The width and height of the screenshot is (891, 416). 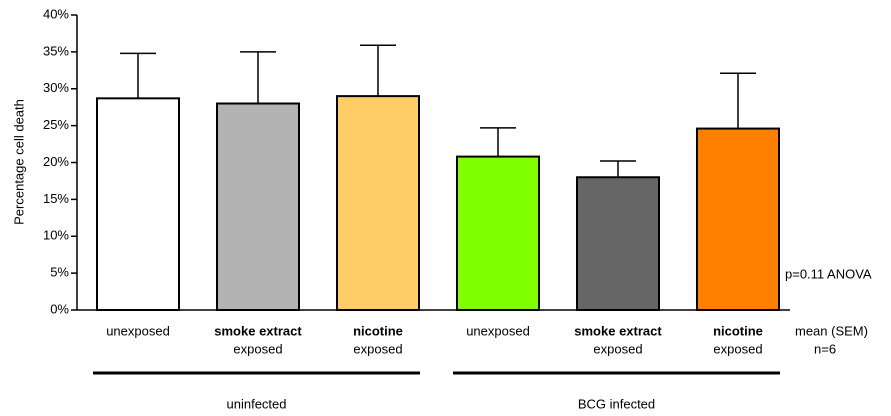 I want to click on annotation: n=6, so click(x=825, y=348).